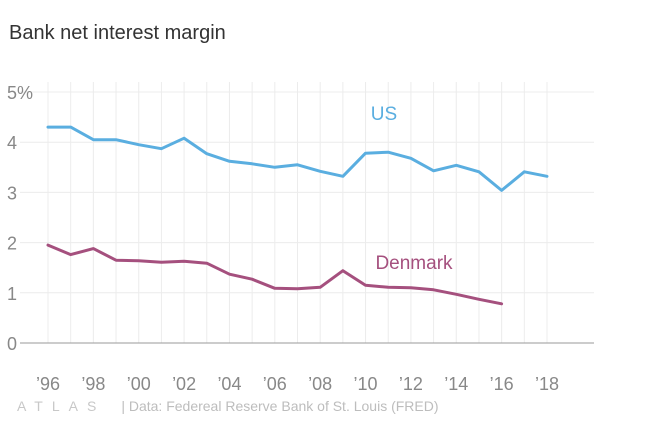 The image size is (645, 430). What do you see at coordinates (411, 384) in the screenshot?
I see `x-tick-label: ’12` at bounding box center [411, 384].